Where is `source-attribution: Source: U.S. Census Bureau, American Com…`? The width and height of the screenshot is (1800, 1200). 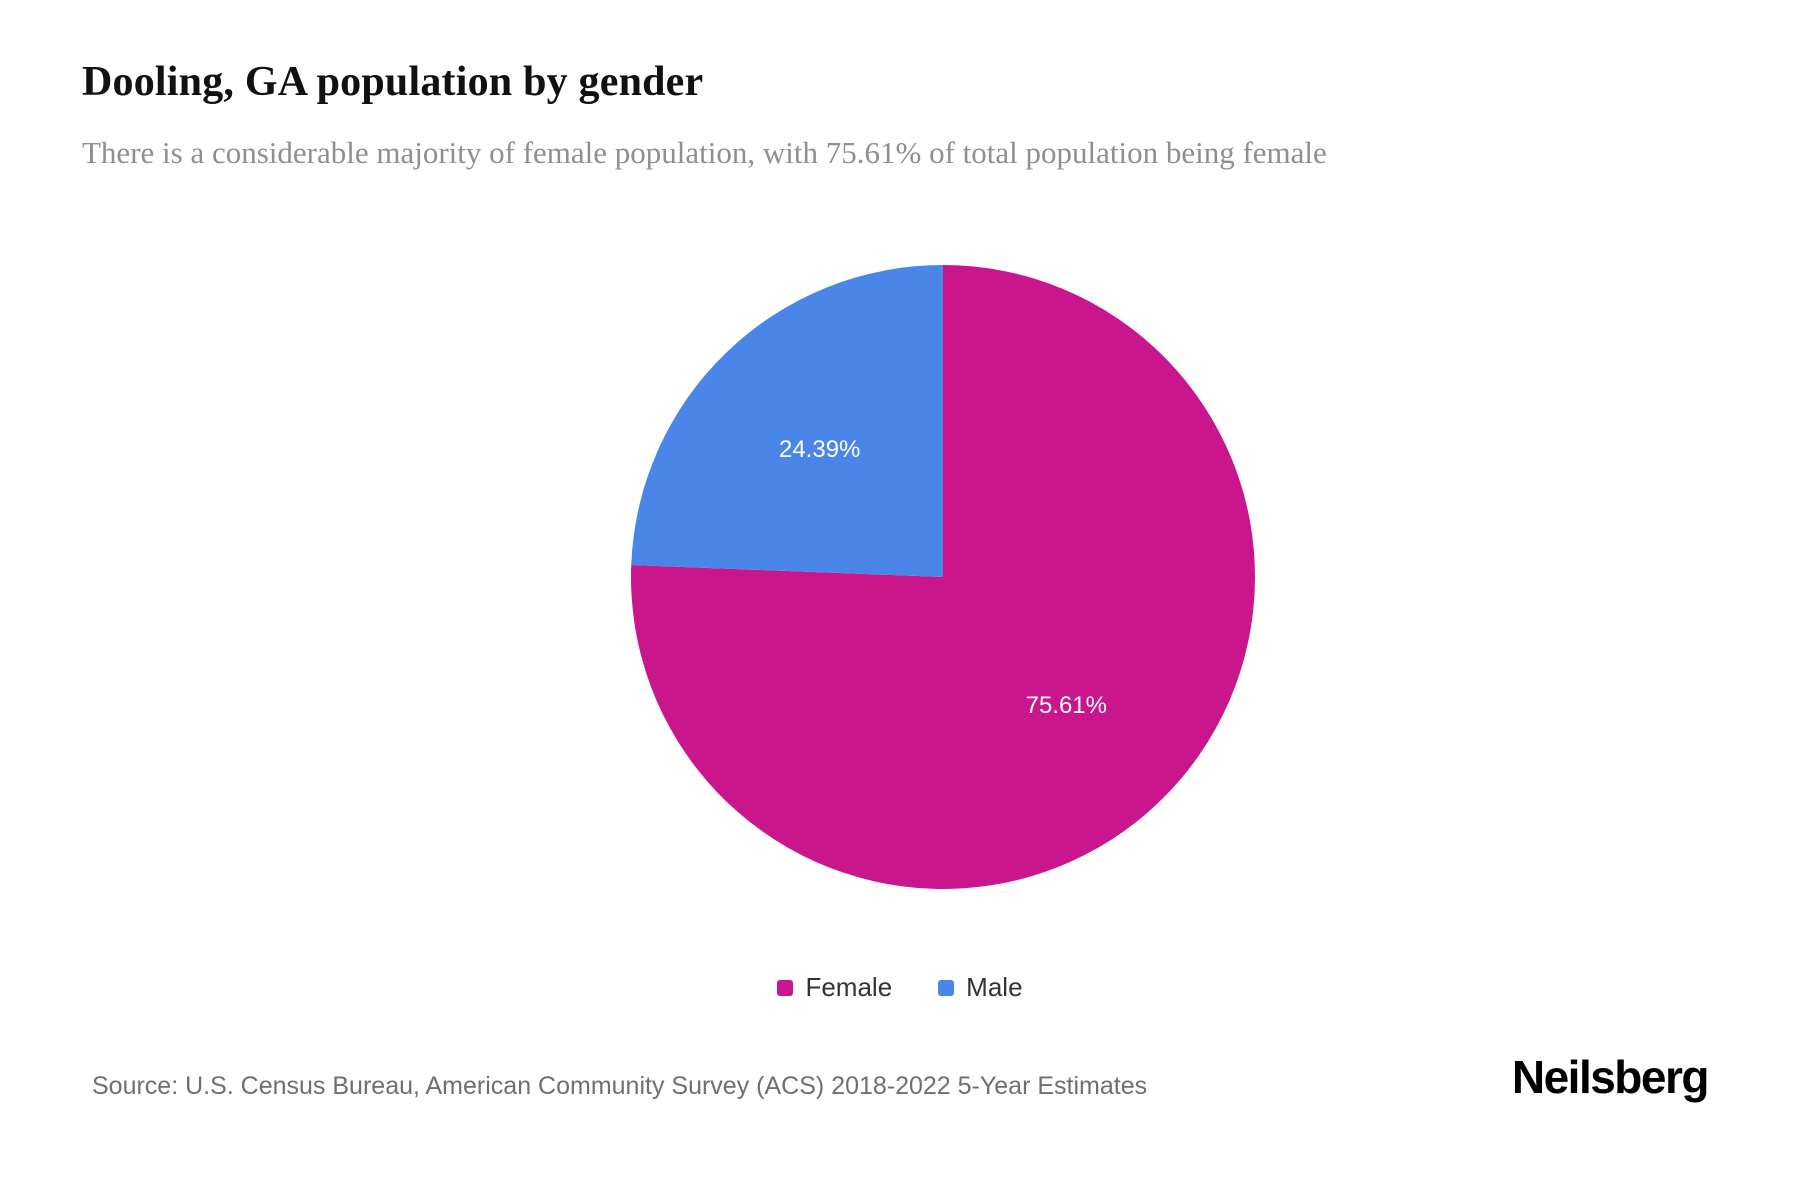
source-attribution: Source: U.S. Census Bureau, American Com… is located at coordinates (620, 1086).